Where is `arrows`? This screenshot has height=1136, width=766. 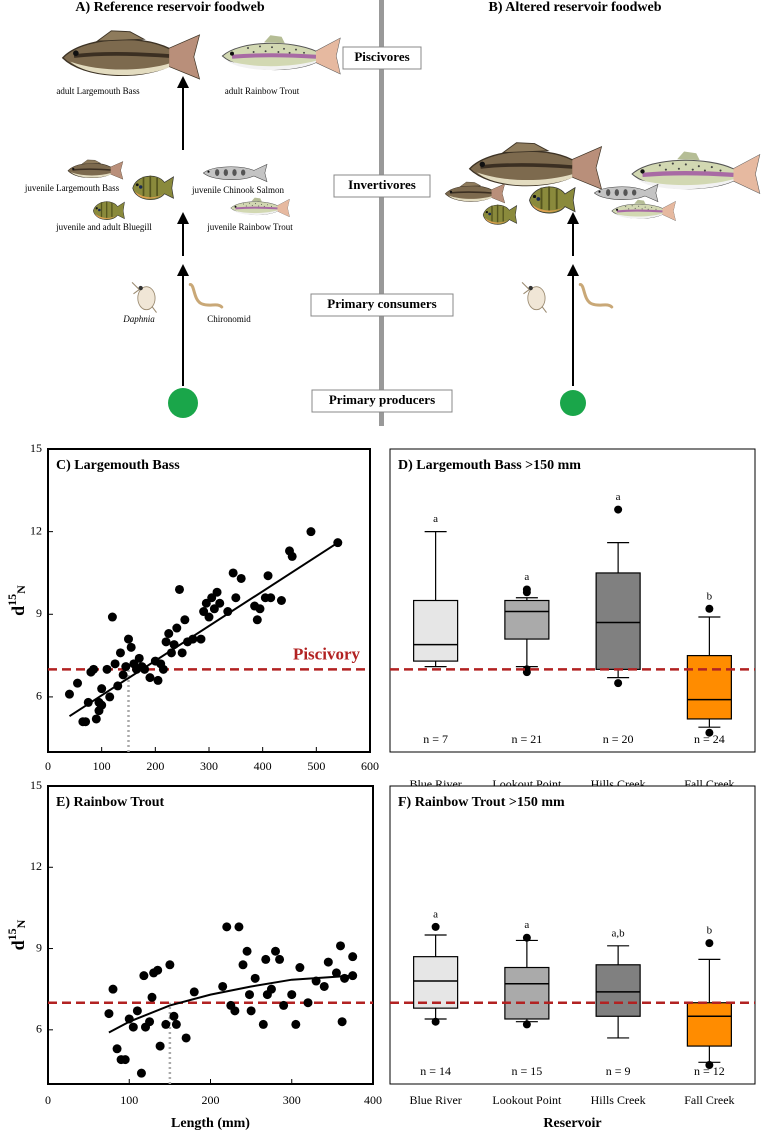 arrows is located at coordinates (378, 231).